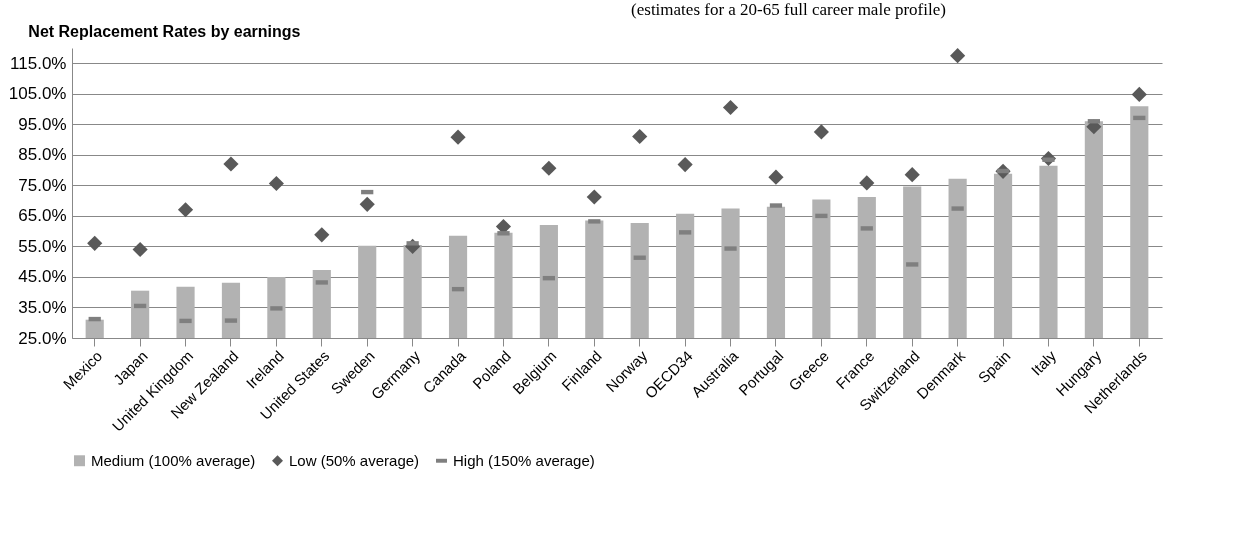 Image resolution: width=1247 pixels, height=545 pixels. What do you see at coordinates (354, 460) in the screenshot?
I see `legend-label: Low (50% average)` at bounding box center [354, 460].